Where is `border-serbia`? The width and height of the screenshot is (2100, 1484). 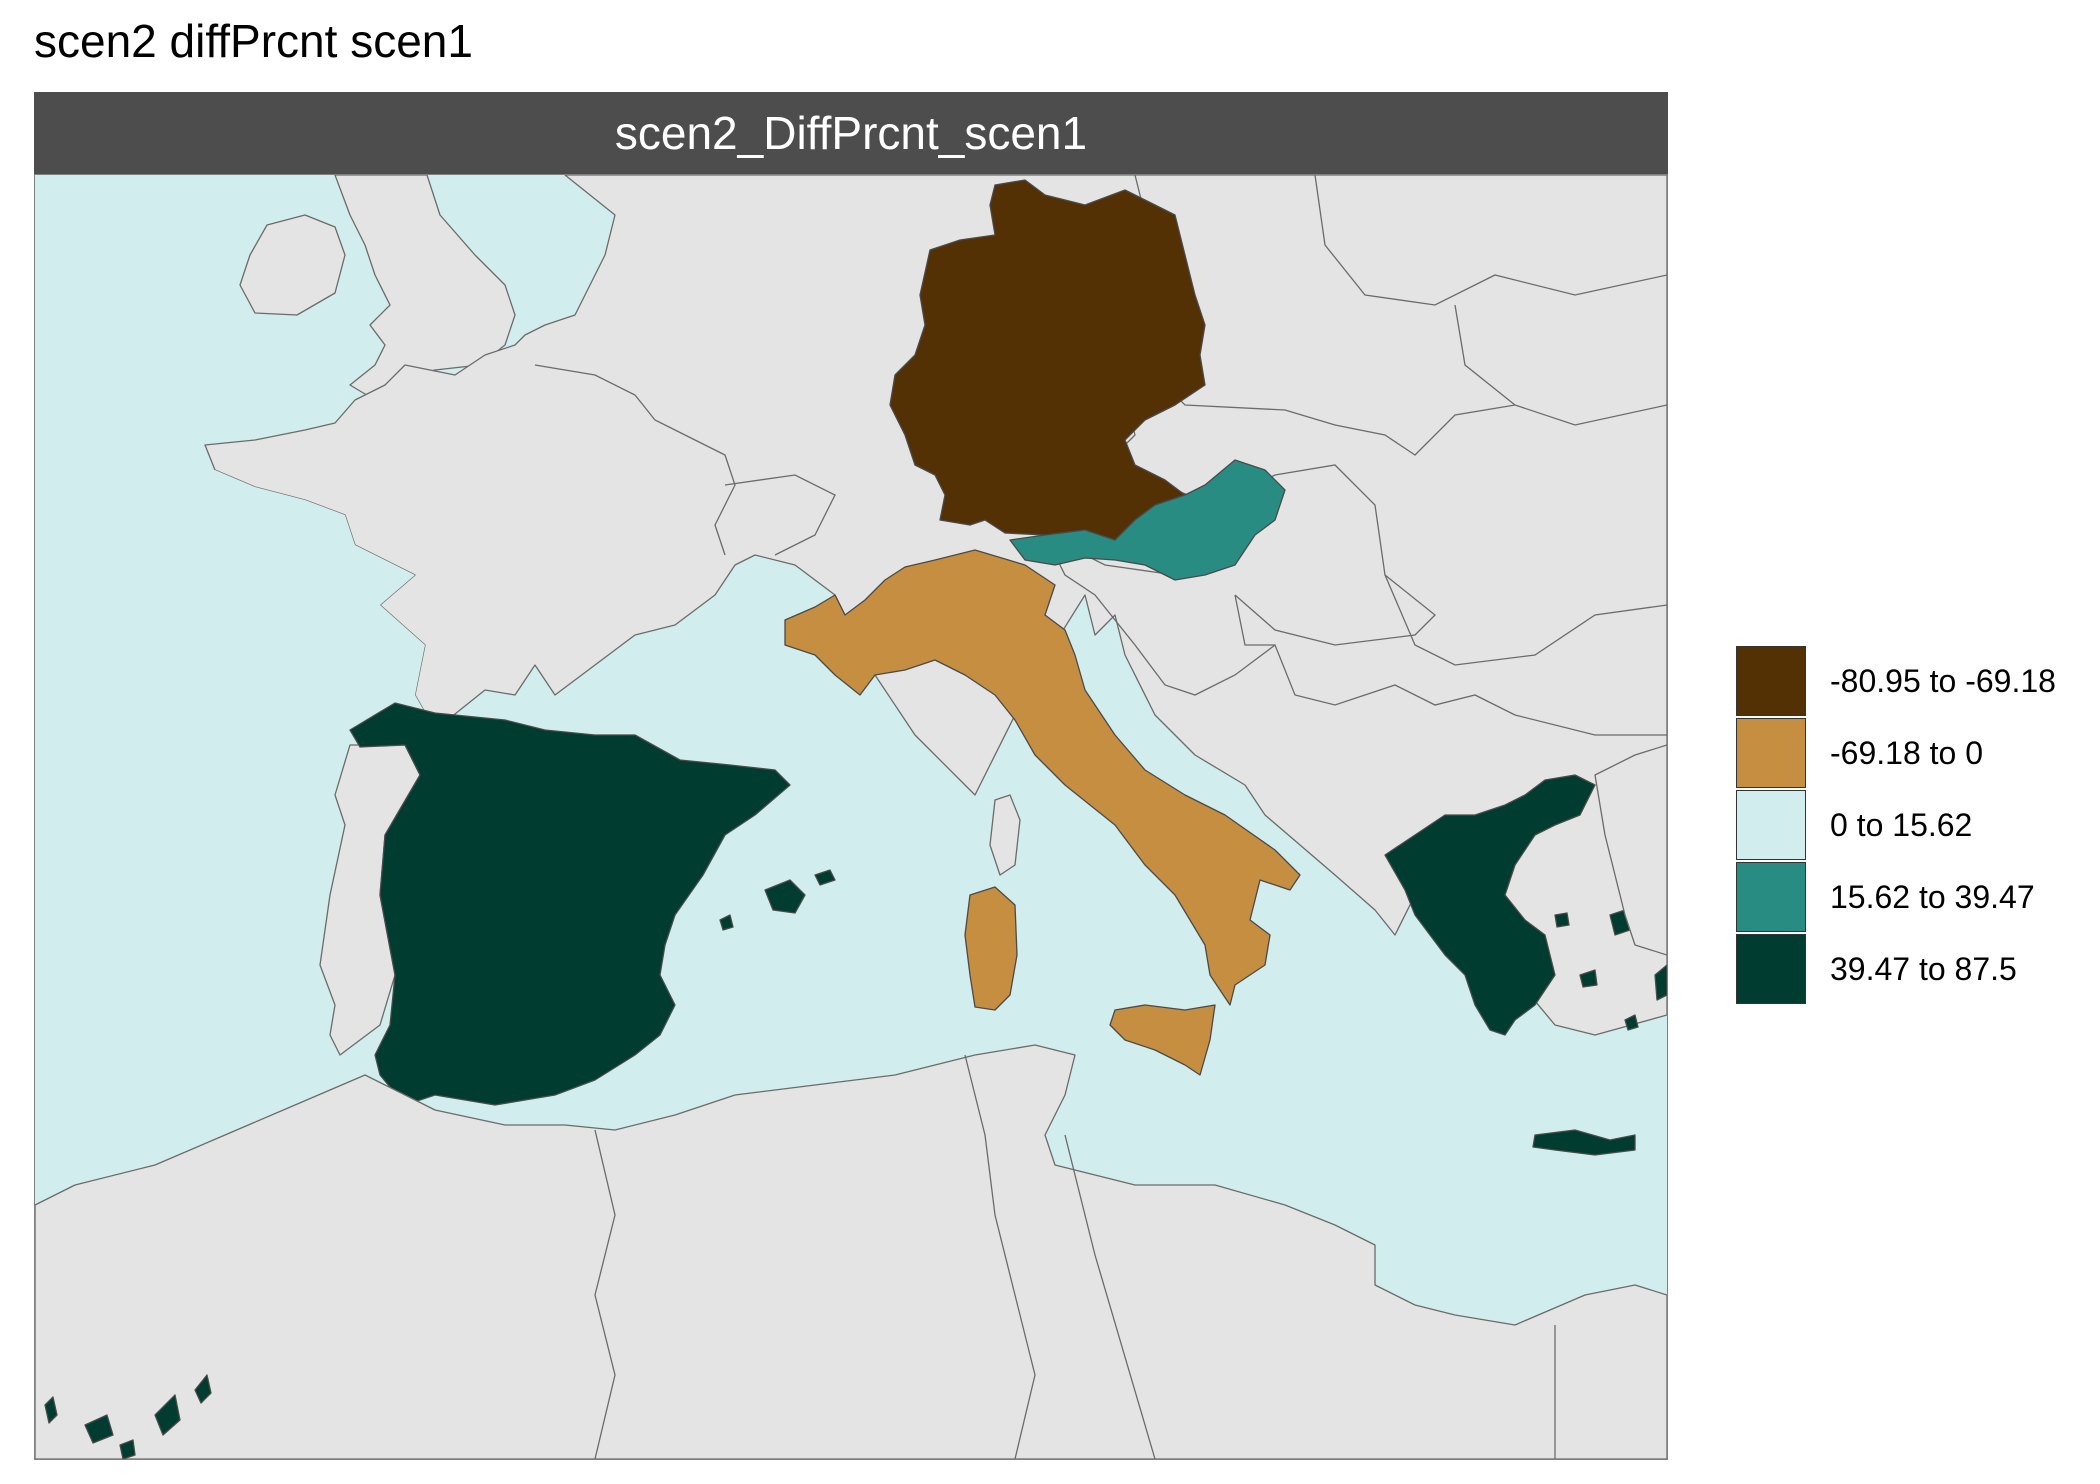 border-serbia is located at coordinates (1254, 620).